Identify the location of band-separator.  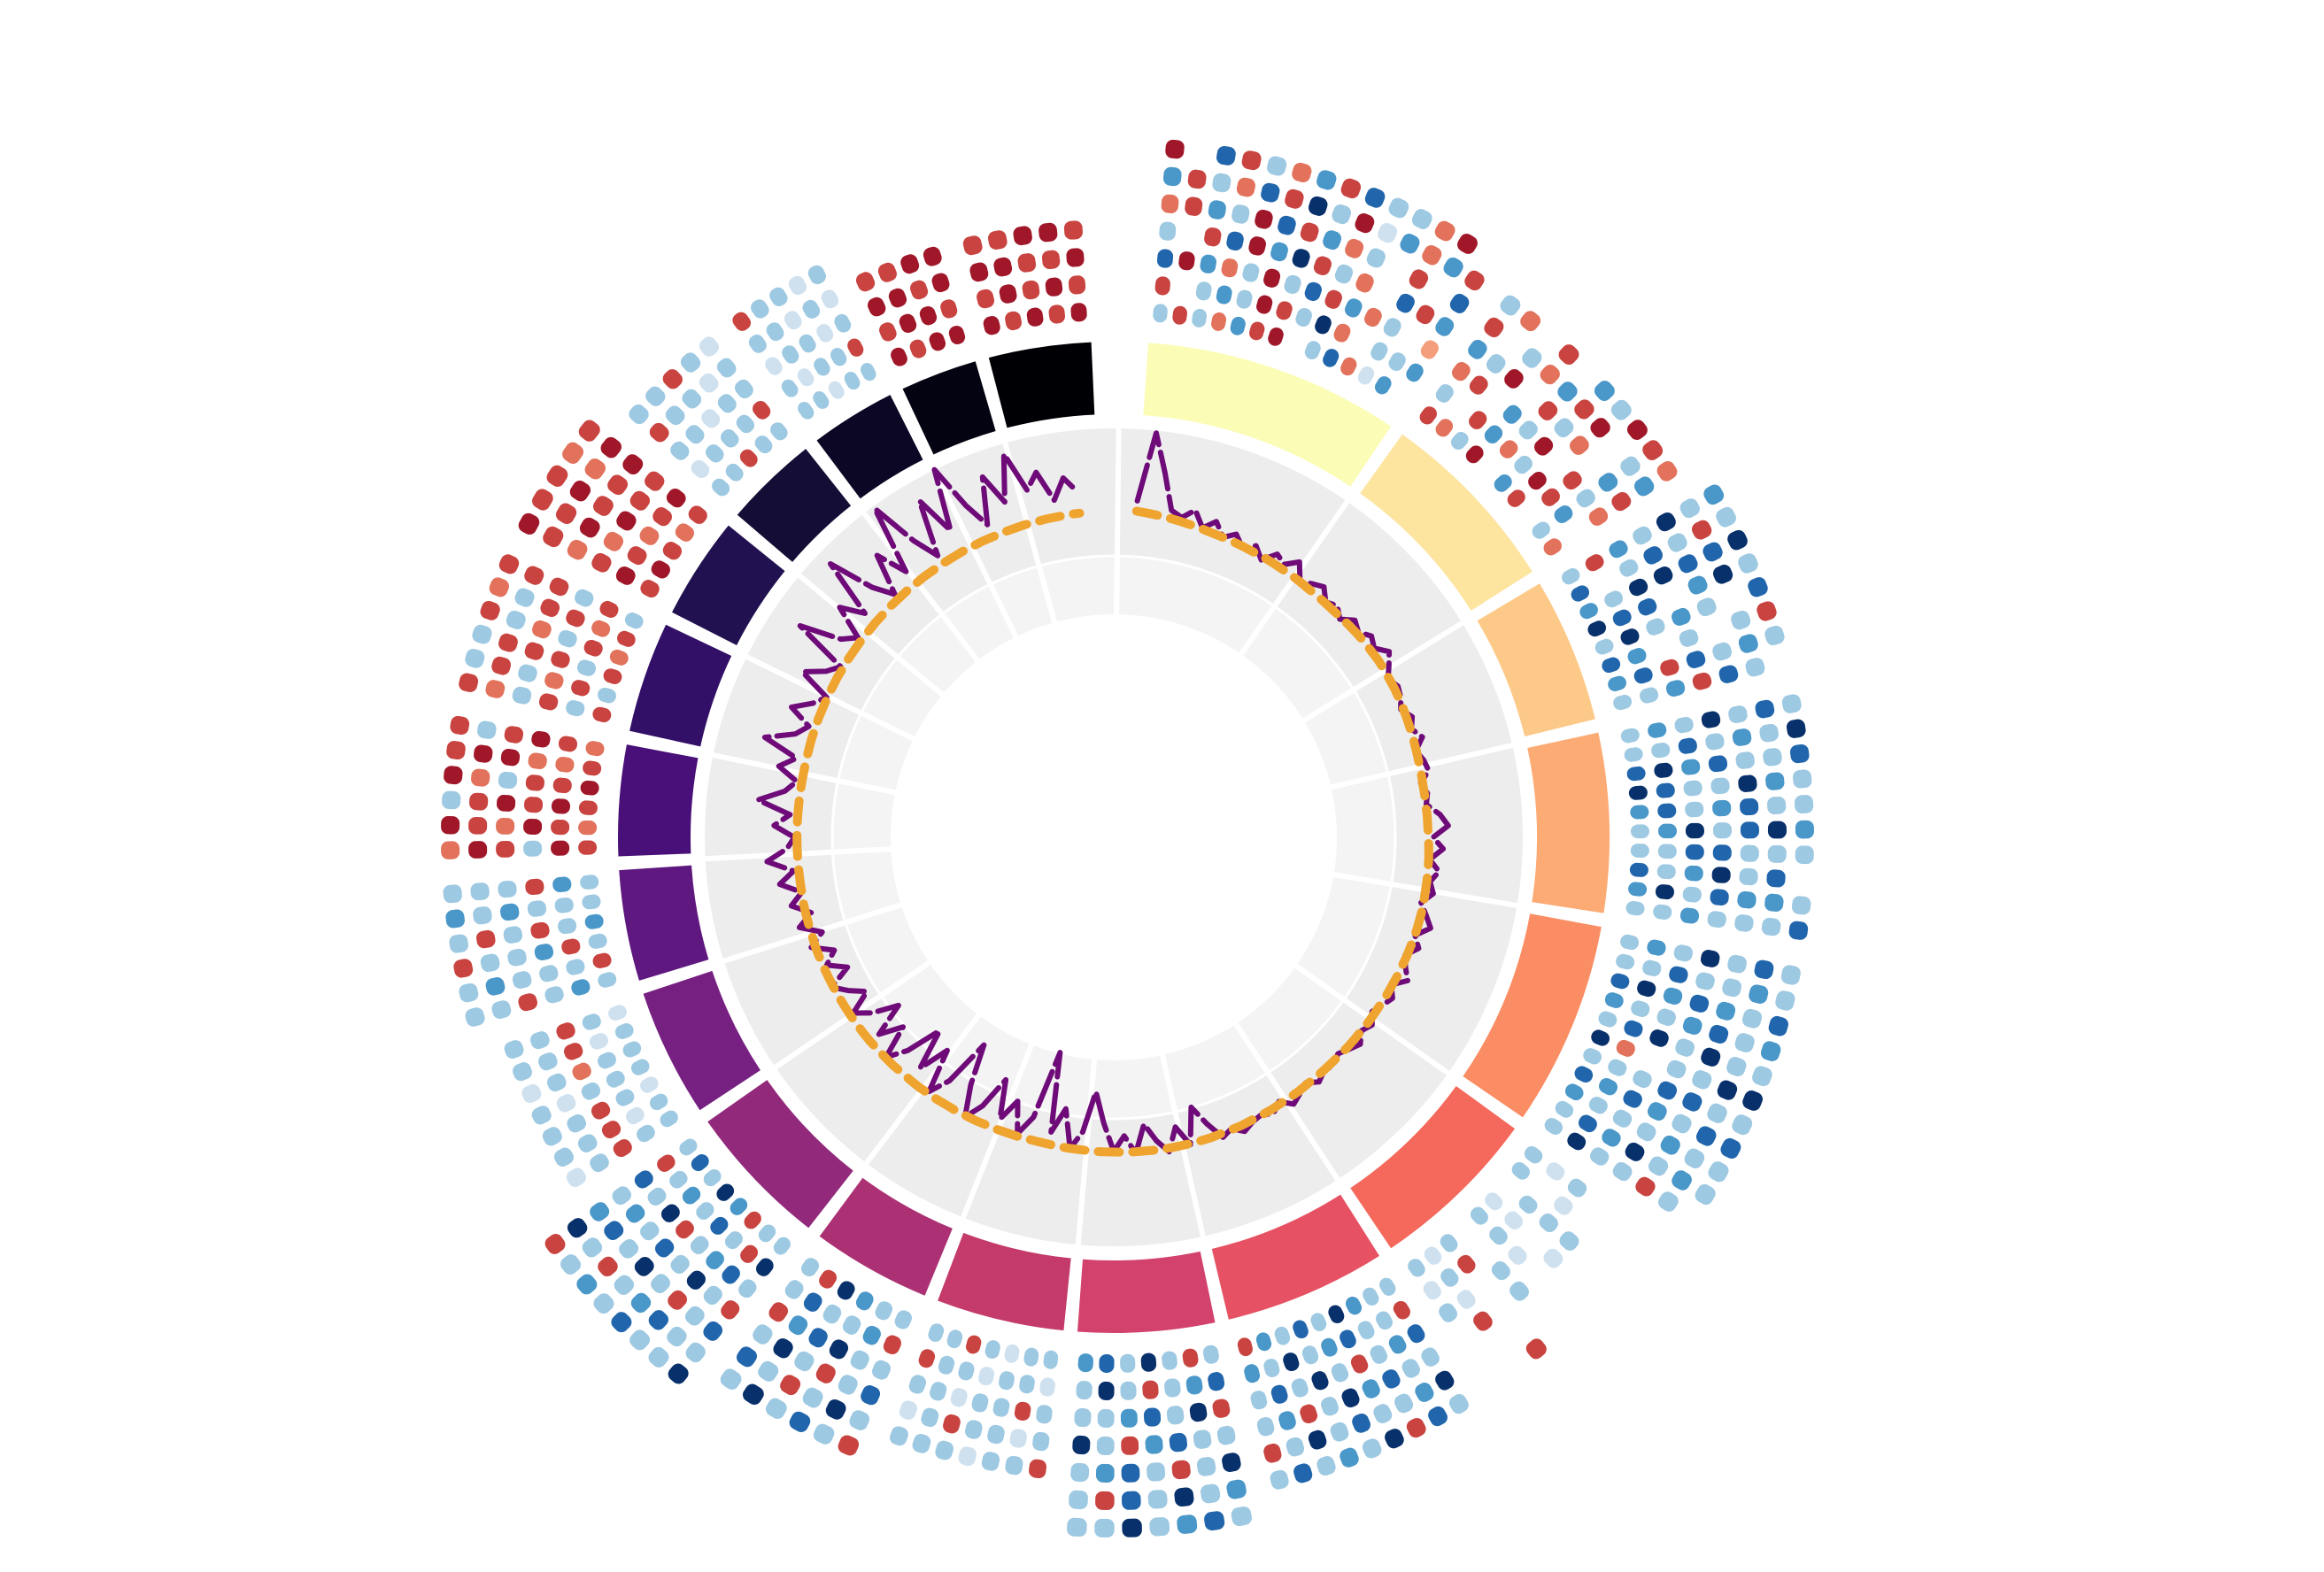
(1113, 837).